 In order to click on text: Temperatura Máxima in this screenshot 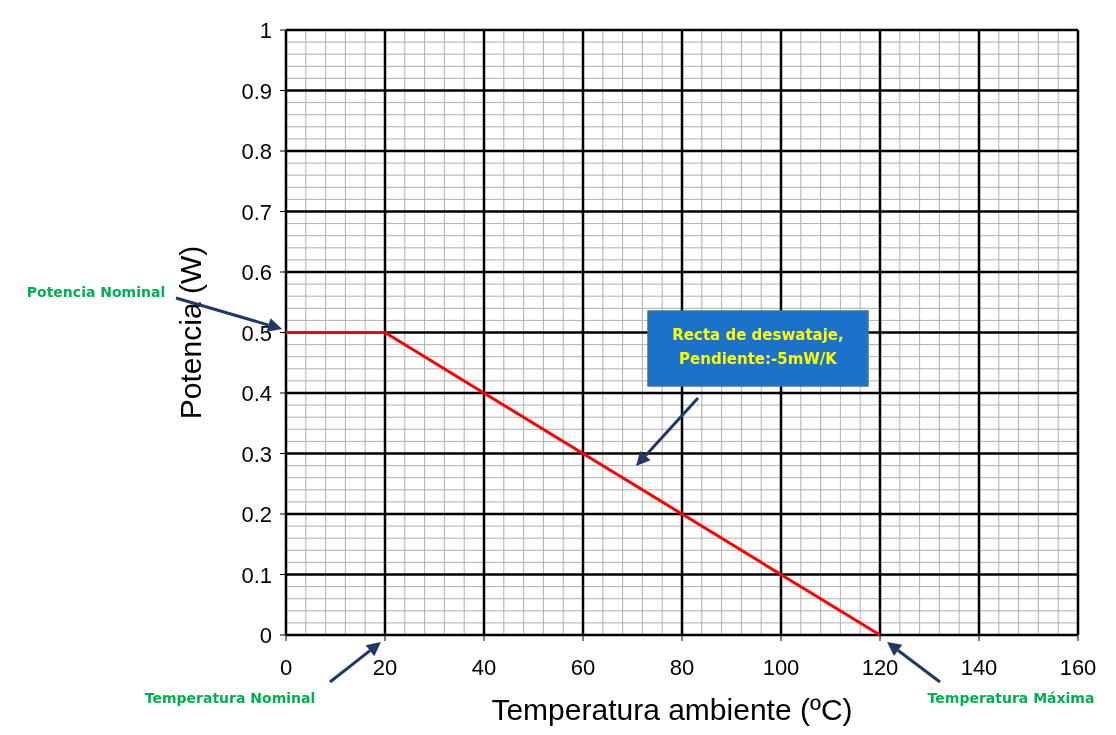, I will do `click(1011, 698)`.